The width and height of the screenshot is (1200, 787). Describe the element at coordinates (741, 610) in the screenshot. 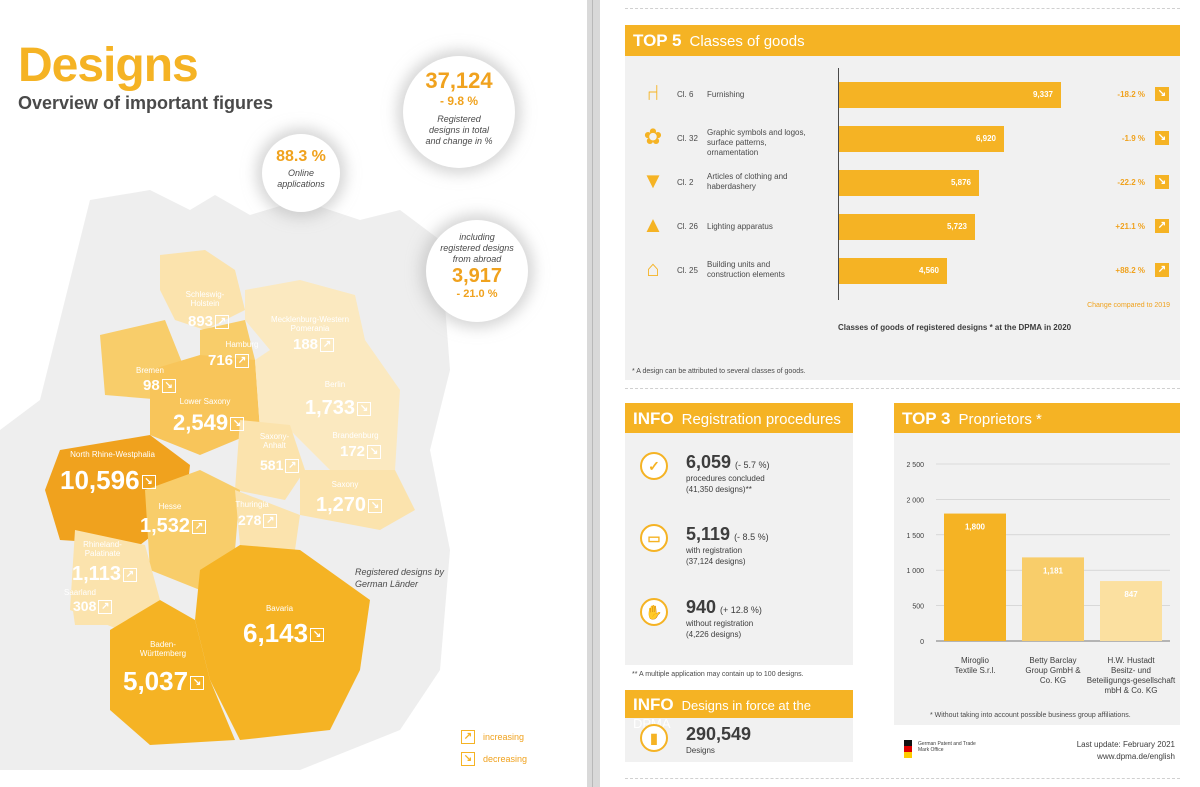

I see `info1-pct: (+ 12.8 %)` at that location.